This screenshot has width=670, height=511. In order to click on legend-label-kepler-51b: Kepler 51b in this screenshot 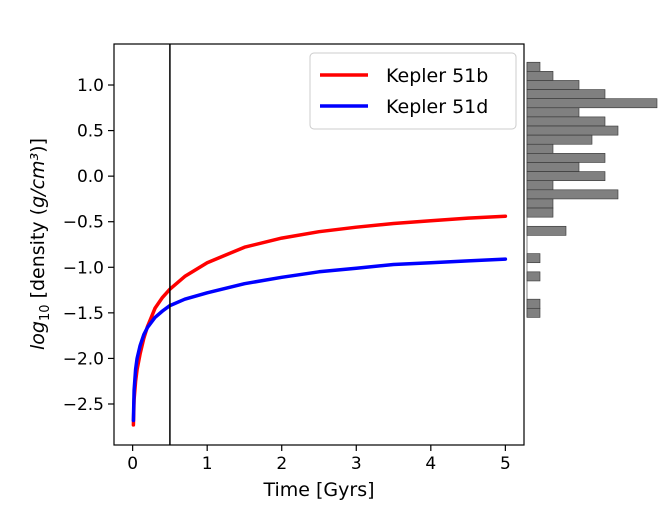, I will do `click(437, 76)`.